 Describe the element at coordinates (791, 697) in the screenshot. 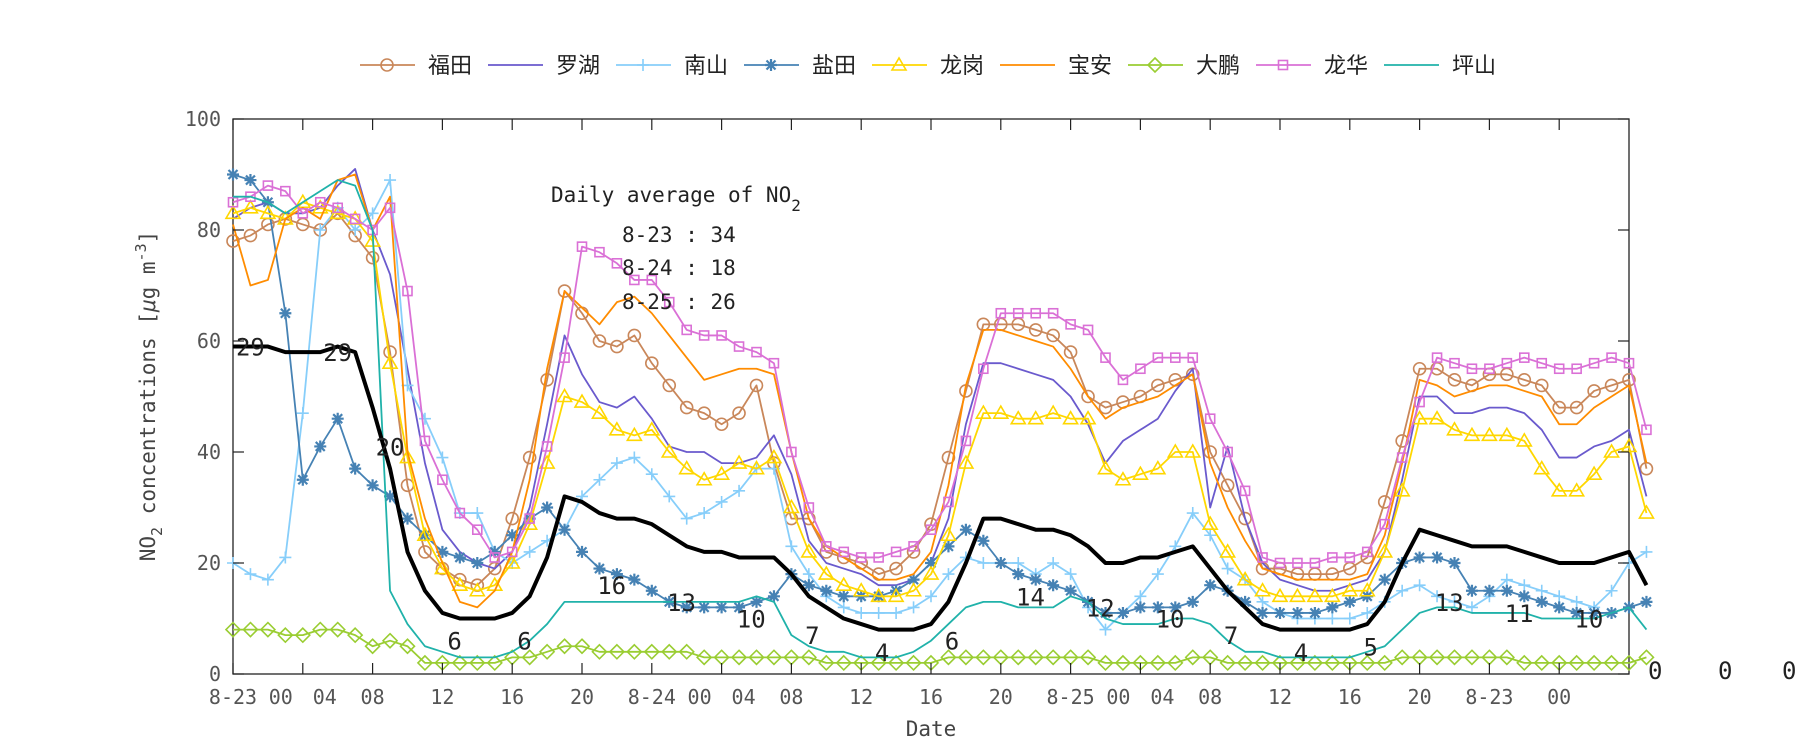

I see `x-tick-label: 08` at that location.